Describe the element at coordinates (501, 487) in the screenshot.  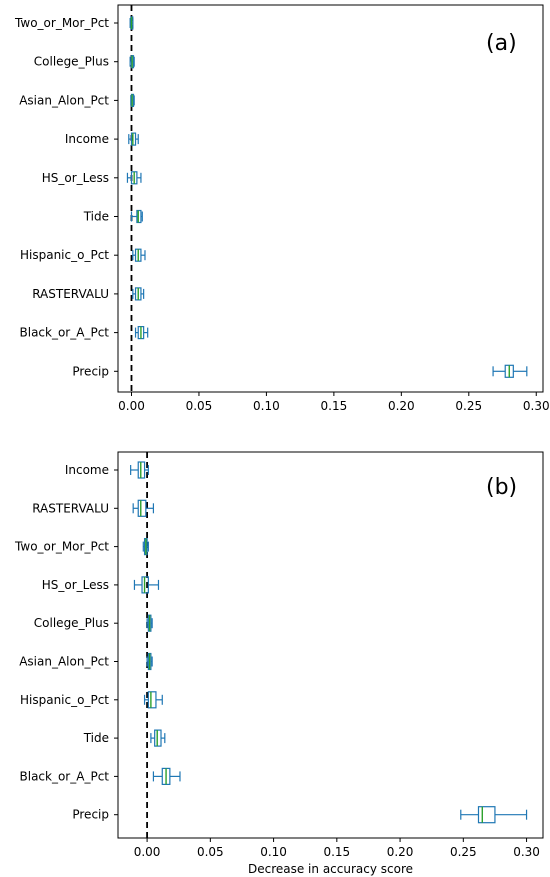
I see `panel-label: (b)` at that location.